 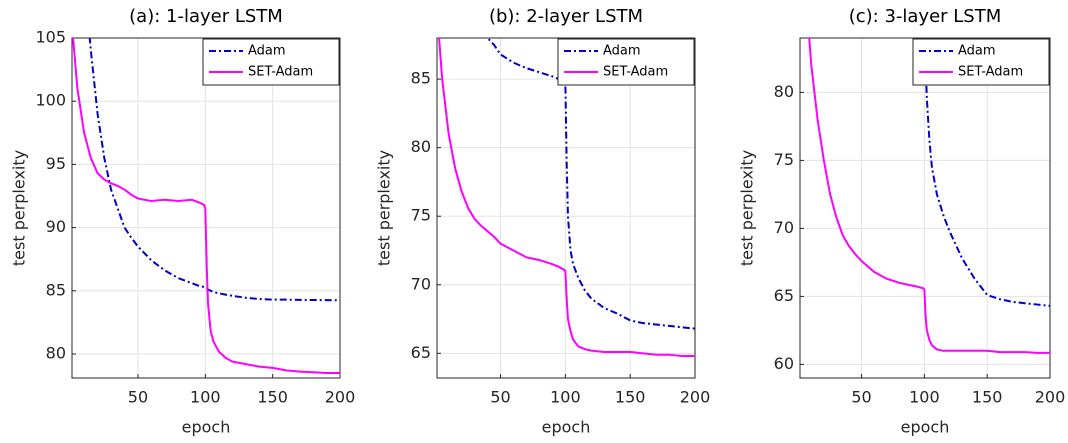 I want to click on y-tick-label: 105, so click(x=50, y=37).